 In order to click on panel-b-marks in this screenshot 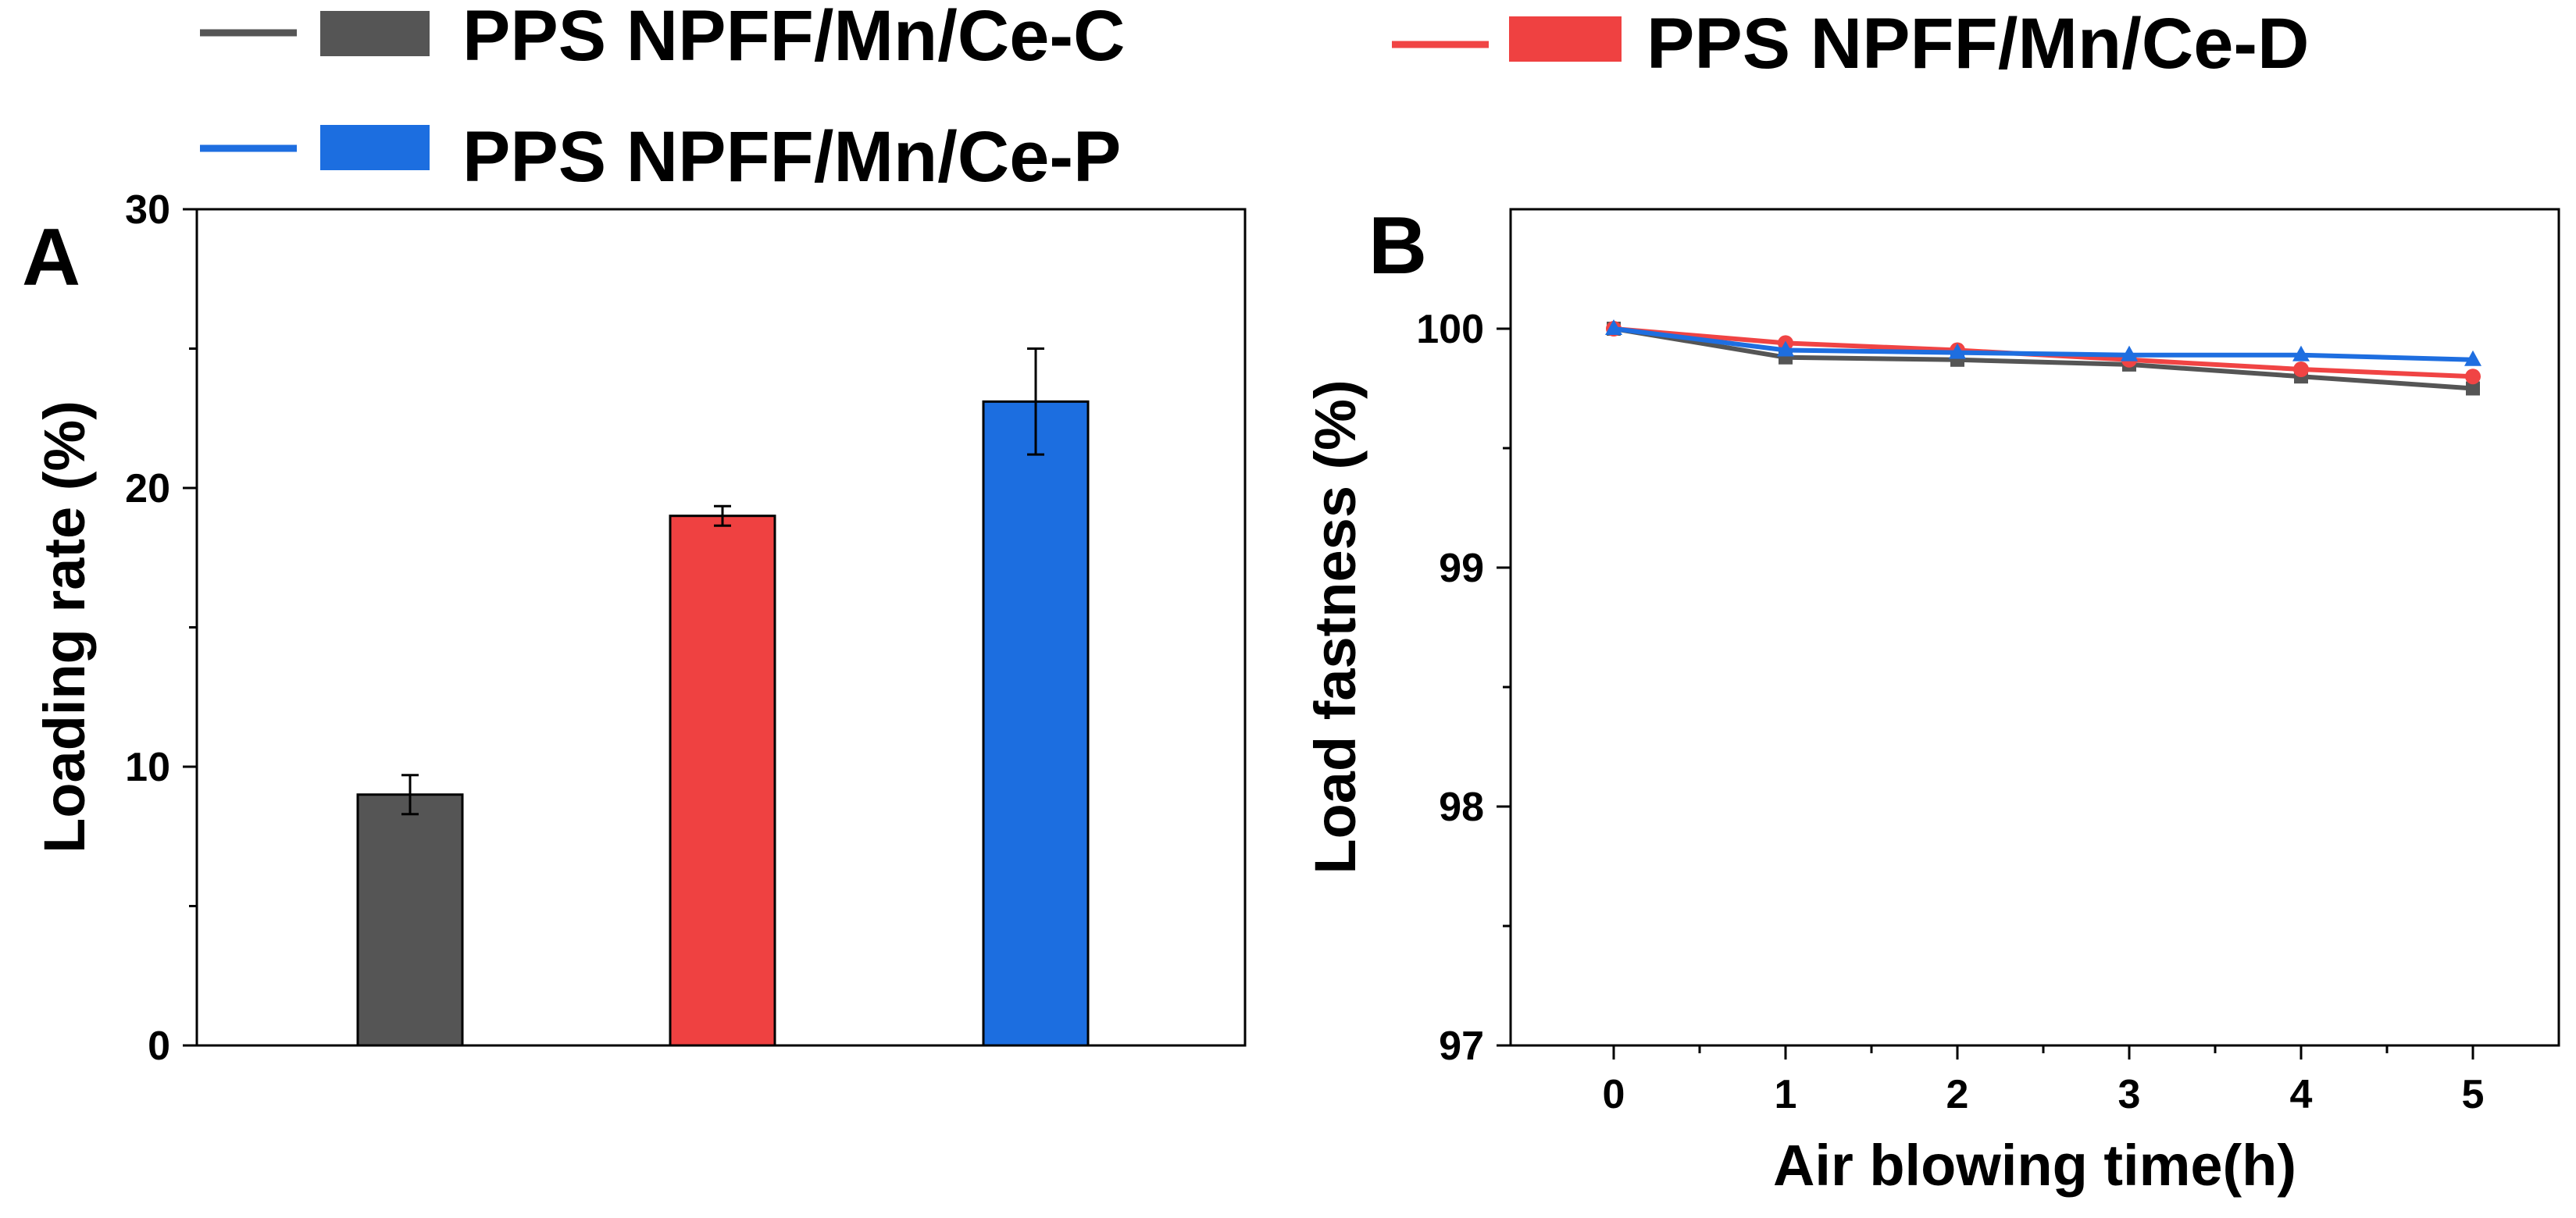, I will do `click(2043, 357)`.